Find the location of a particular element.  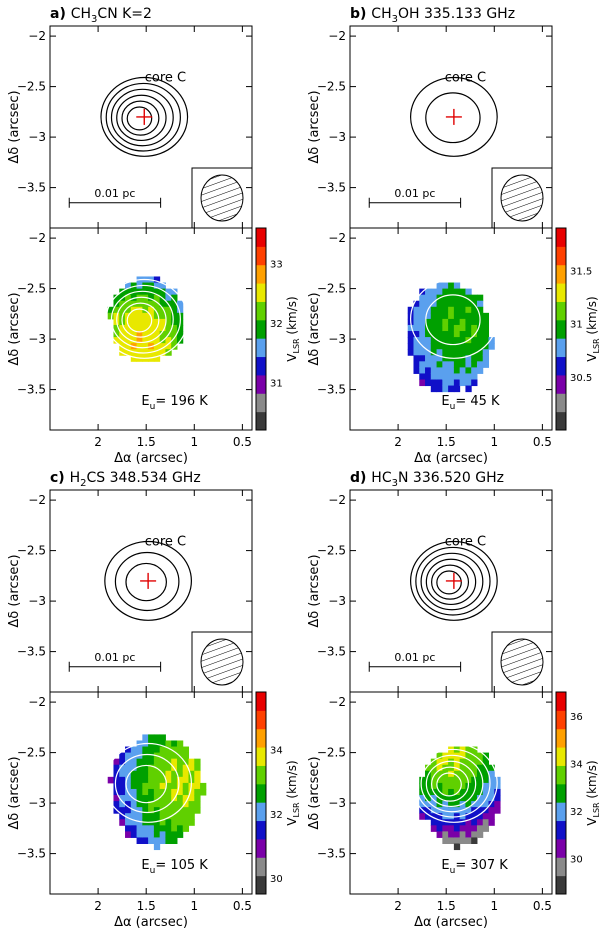

x-tick-label: 1.5 is located at coordinates (446, 906).